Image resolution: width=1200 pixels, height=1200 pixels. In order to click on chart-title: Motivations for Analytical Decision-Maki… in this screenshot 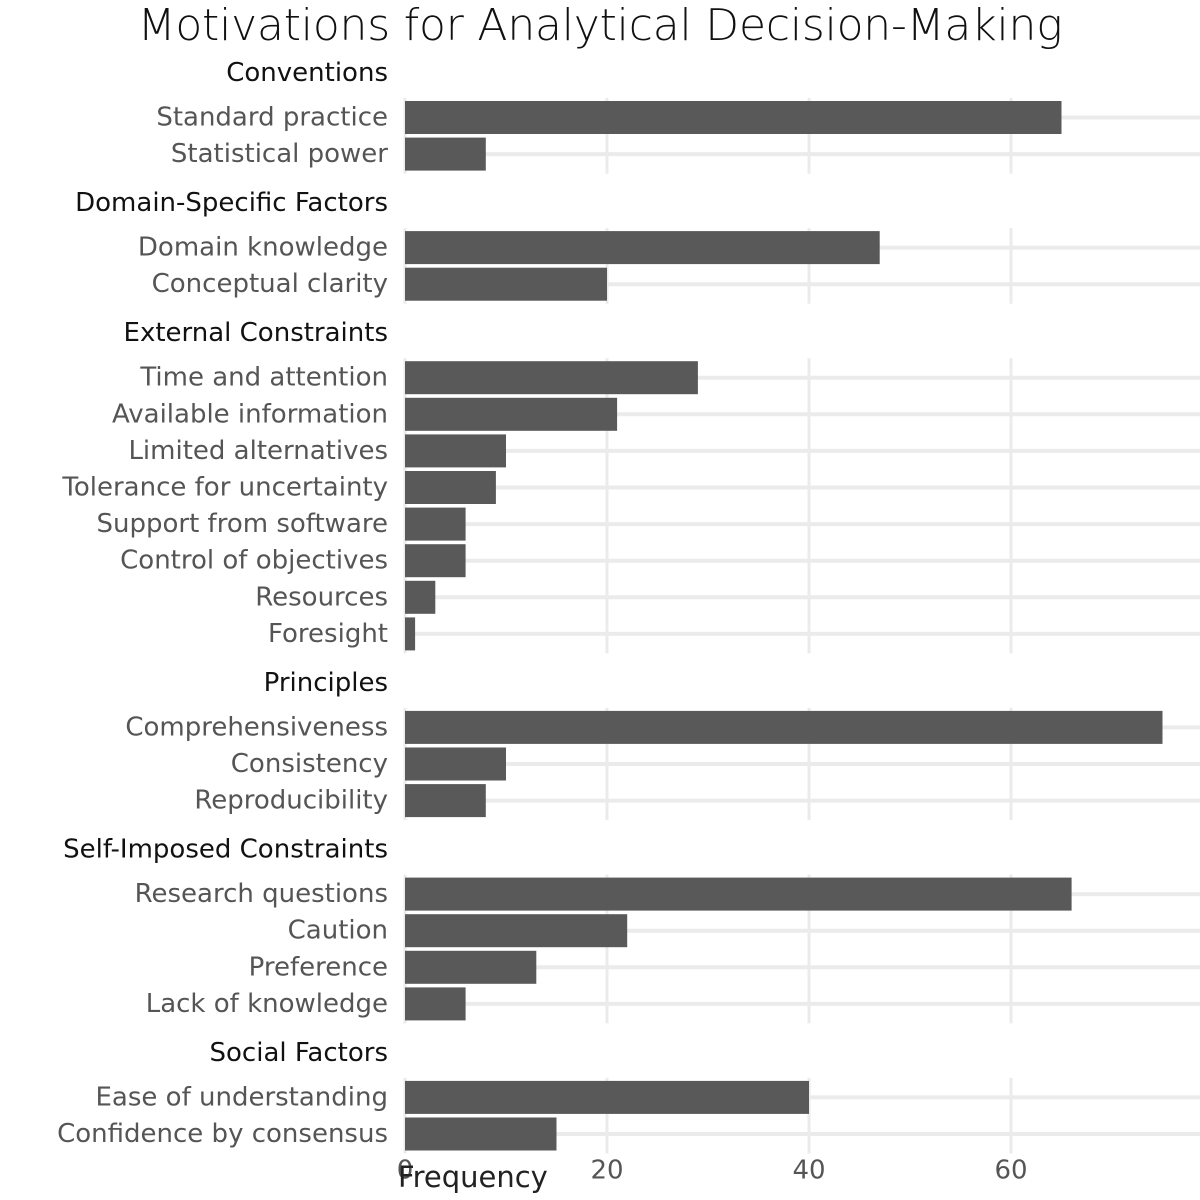, I will do `click(600, 25)`.